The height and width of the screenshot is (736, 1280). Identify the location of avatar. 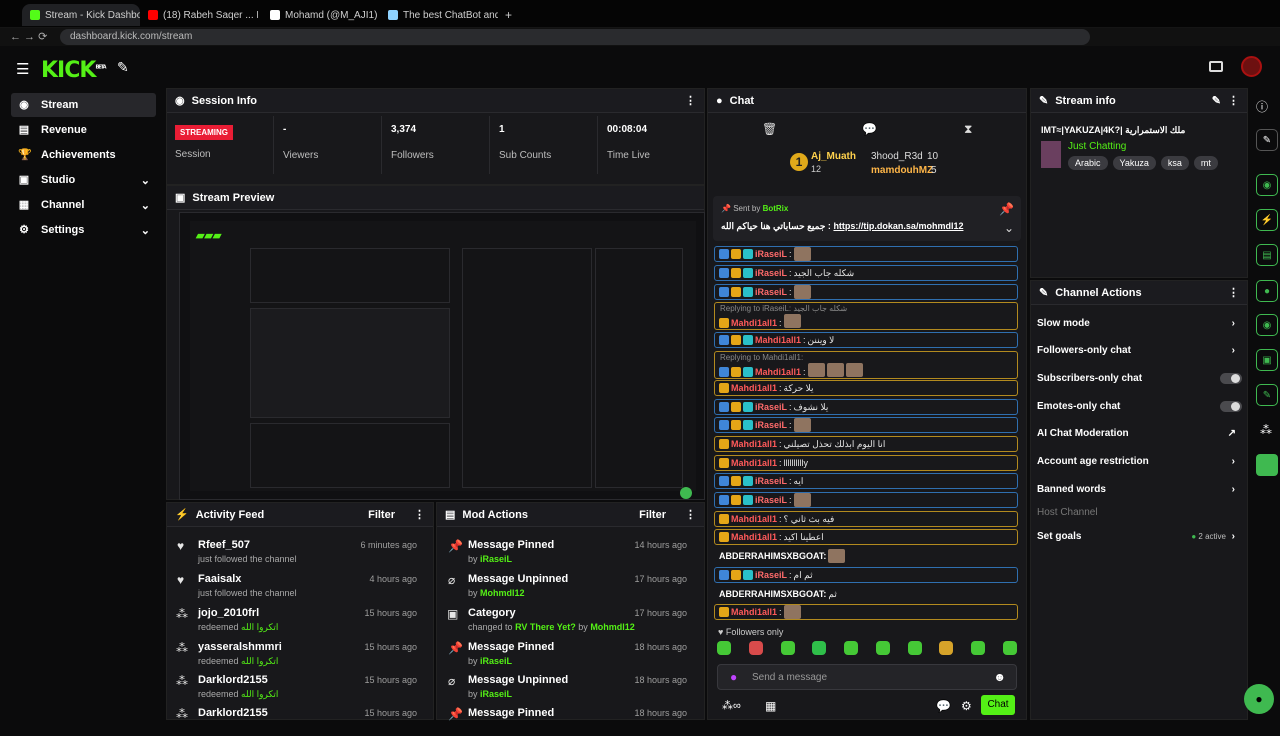
(1251, 66).